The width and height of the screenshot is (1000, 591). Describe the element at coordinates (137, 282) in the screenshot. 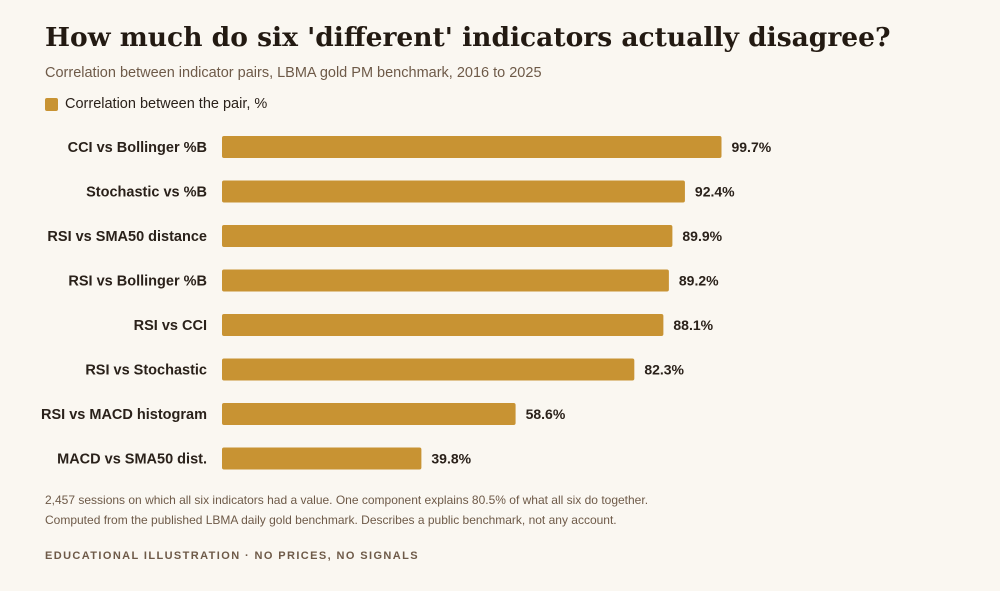

I see `category-label: RSI vs Bollinger %B` at that location.